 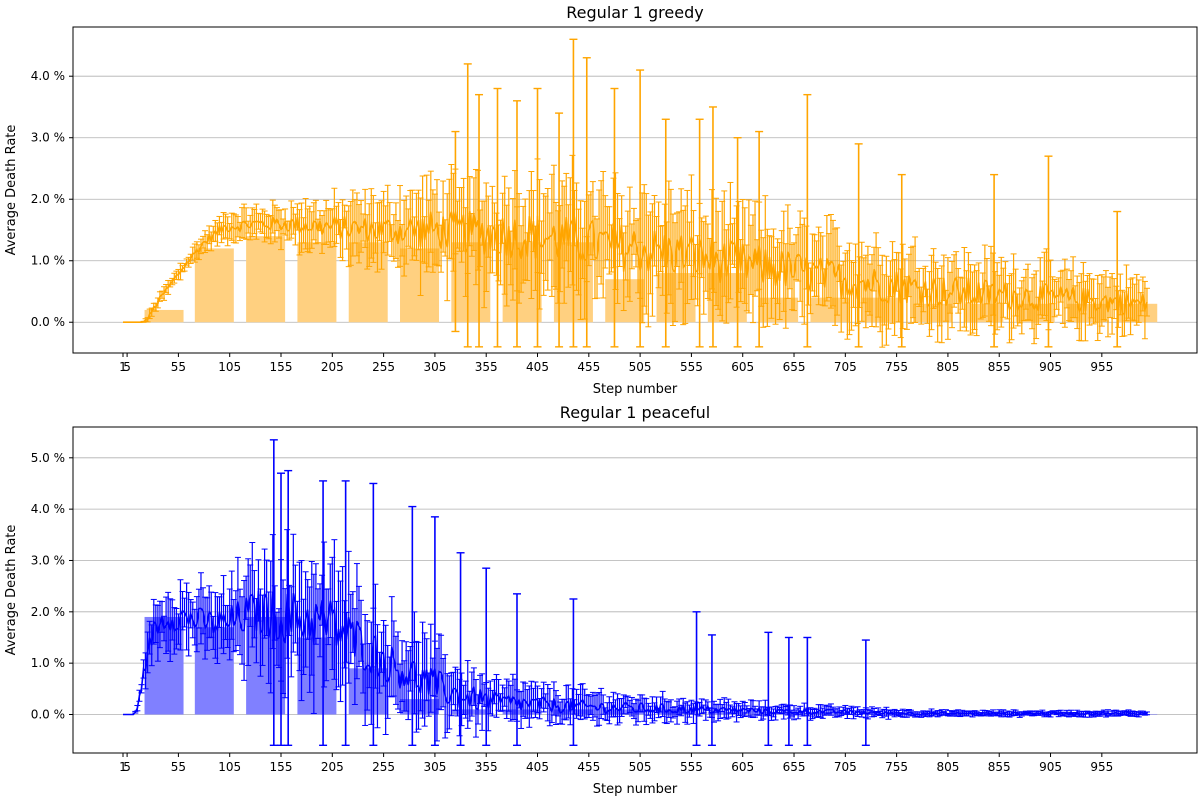 What do you see at coordinates (52, 586) in the screenshot?
I see `y-ticks: 0.0 % 1.0 % 2.0 % 3.0 % 4.0 % 5.0 %` at bounding box center [52, 586].